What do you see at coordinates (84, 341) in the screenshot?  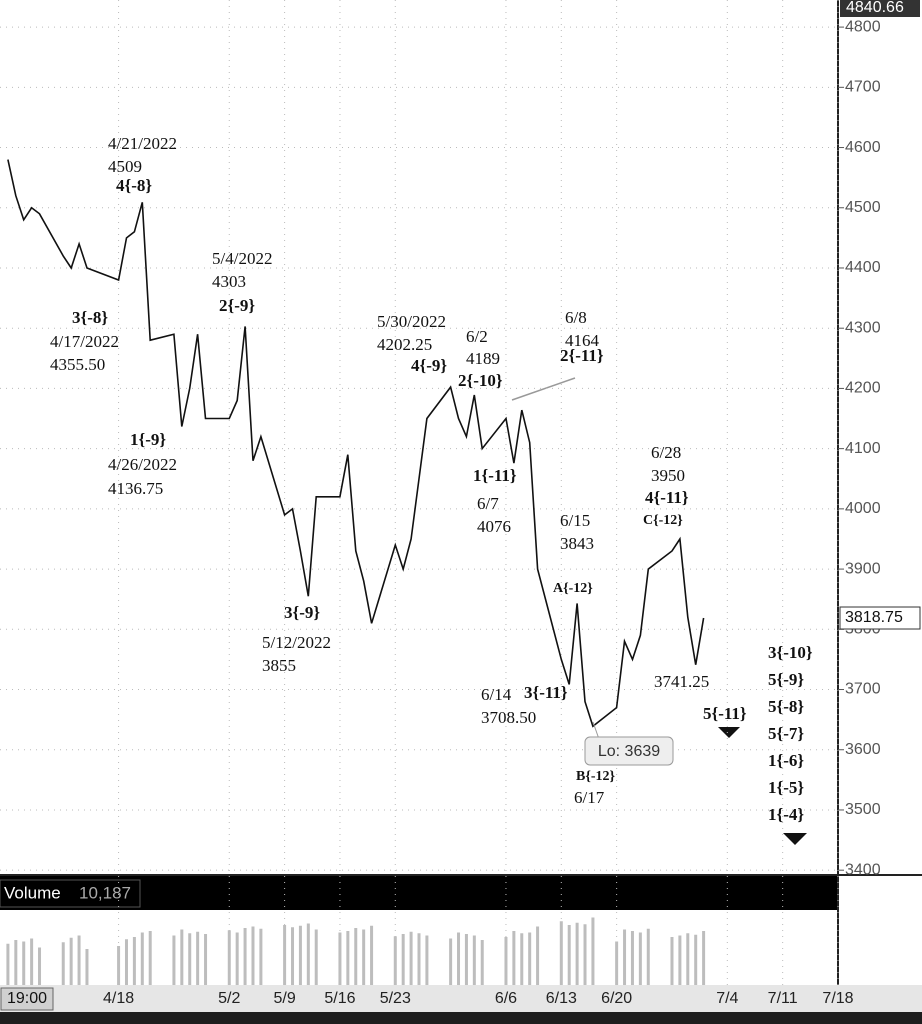 I see `annotation: 4/17/2022` at bounding box center [84, 341].